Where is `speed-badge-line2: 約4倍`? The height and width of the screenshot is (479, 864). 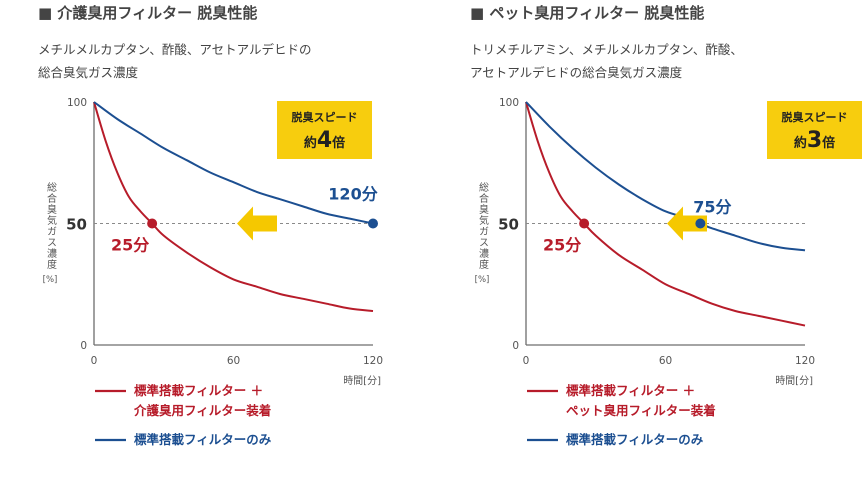 speed-badge-line2: 約4倍 is located at coordinates (324, 140).